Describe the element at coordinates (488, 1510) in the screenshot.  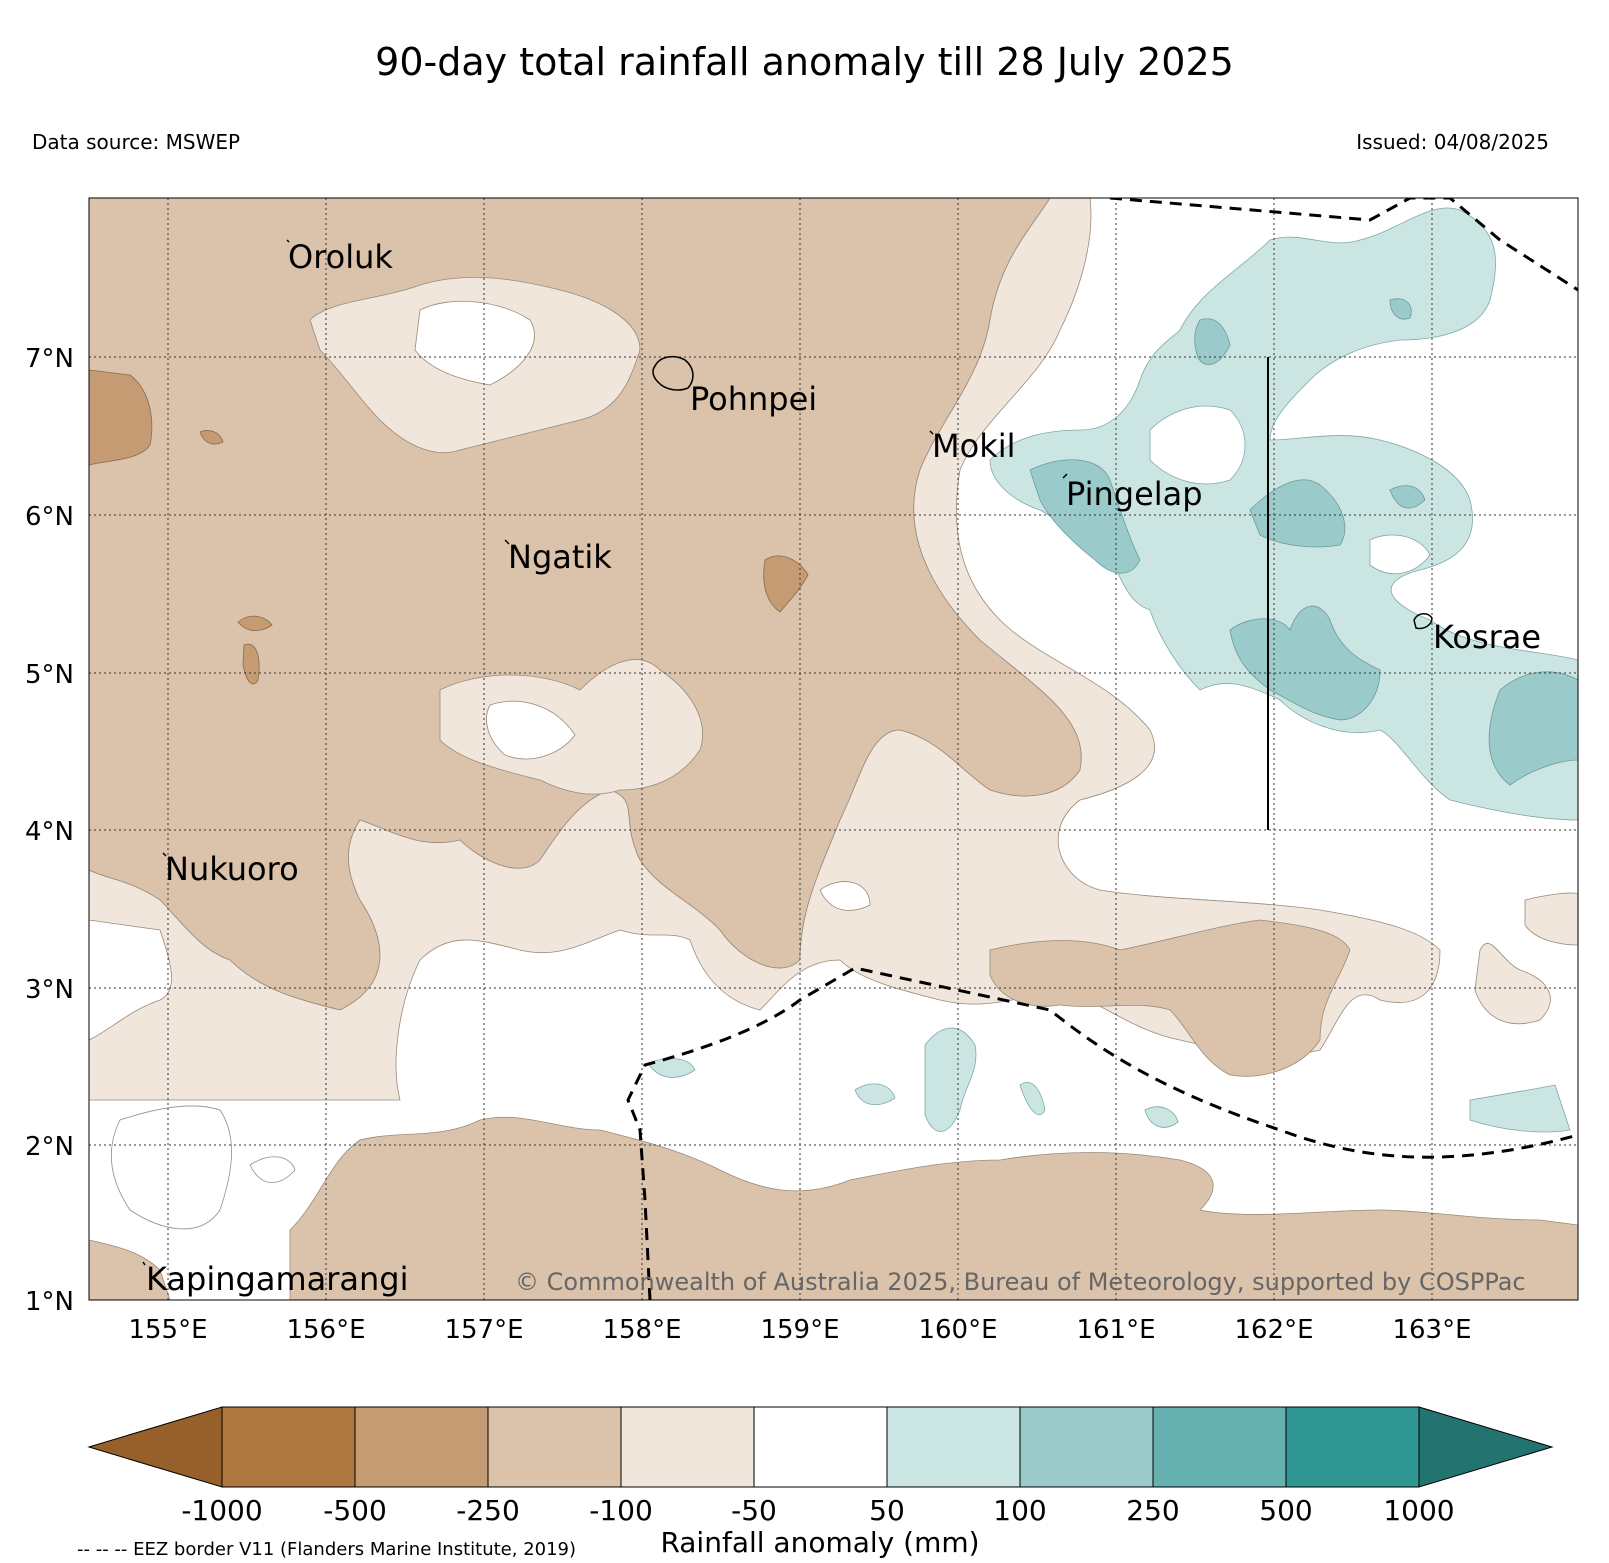
I see `colorbar-tick-label: -250` at that location.